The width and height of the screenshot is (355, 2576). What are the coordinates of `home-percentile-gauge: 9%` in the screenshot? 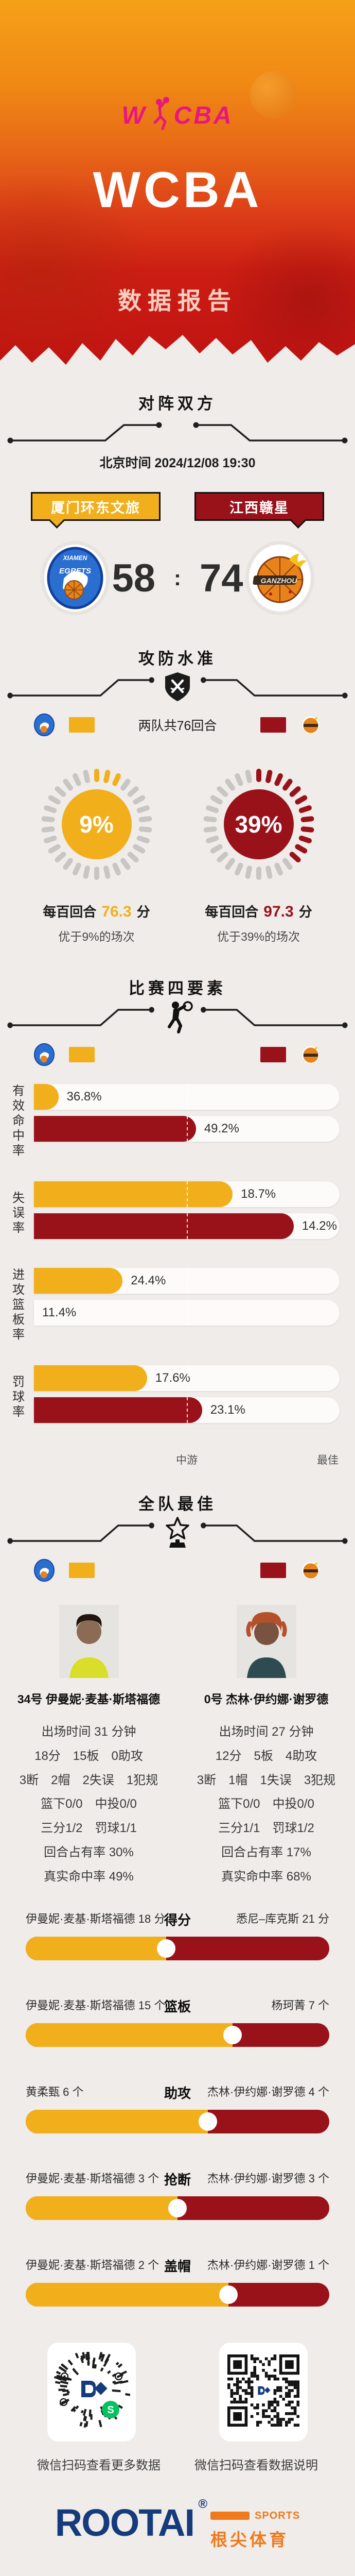 It's located at (96, 824).